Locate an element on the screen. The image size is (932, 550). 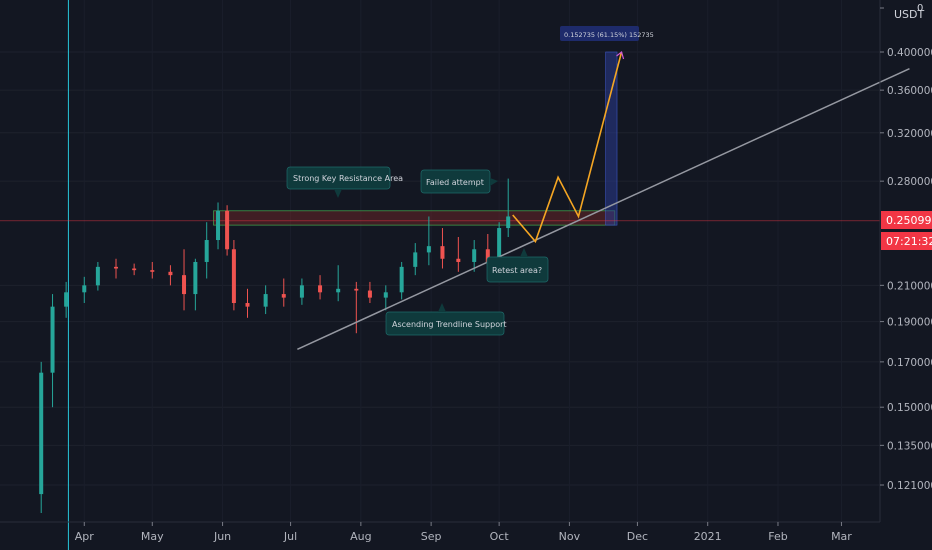
annotation-target-text: 0.152735 (61.15%) 152735 is located at coordinates (609, 35).